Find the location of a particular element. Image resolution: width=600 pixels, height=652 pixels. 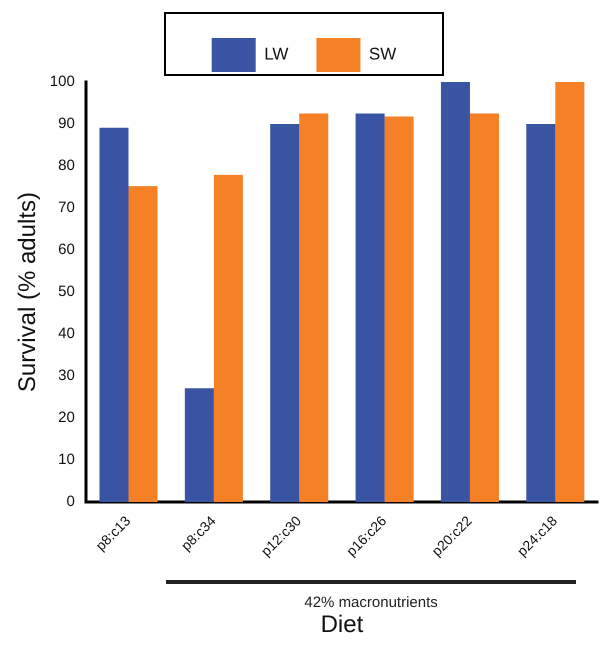

y-tick-label: 30 is located at coordinates (66, 375).